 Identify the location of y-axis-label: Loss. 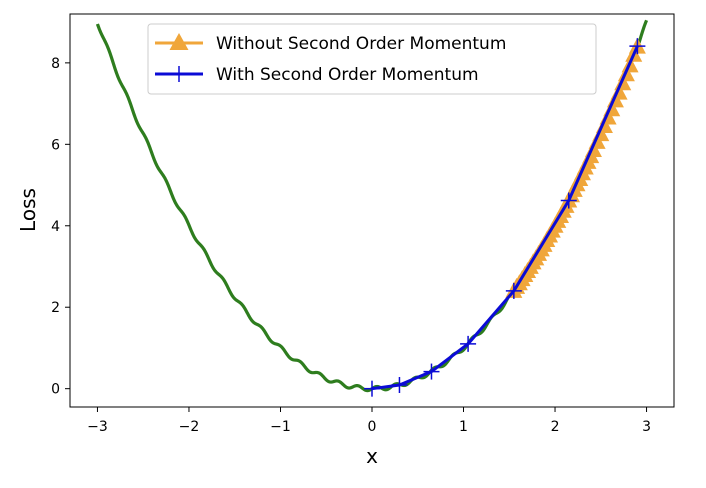
(28, 210).